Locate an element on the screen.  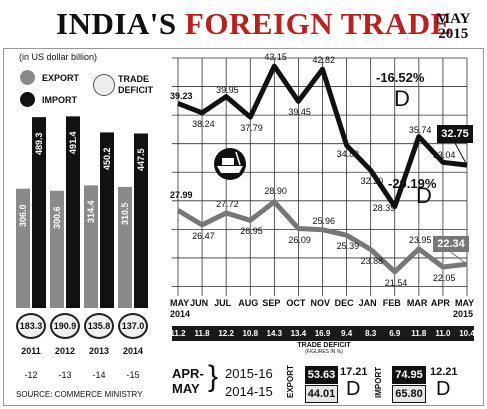
import-label-3: 37.79 is located at coordinates (251, 128).